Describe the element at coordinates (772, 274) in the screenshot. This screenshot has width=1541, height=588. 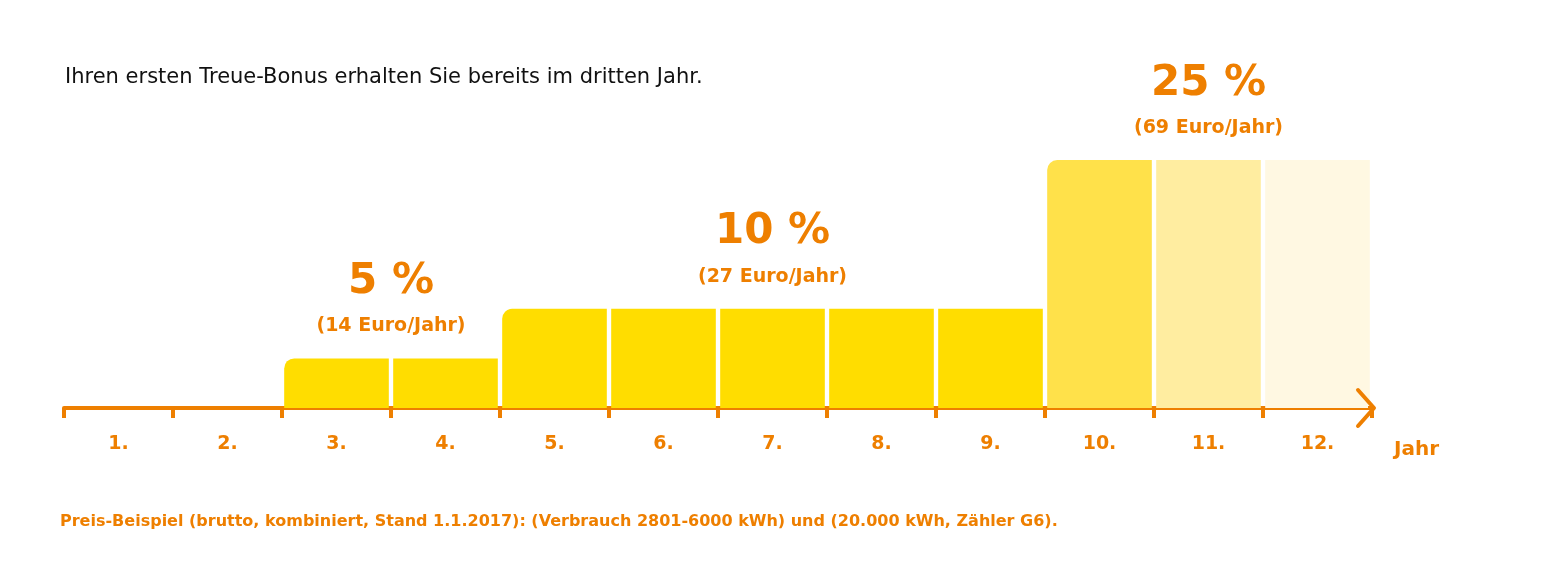
I see `annotation: (27 Euro/Jahr)` at that location.